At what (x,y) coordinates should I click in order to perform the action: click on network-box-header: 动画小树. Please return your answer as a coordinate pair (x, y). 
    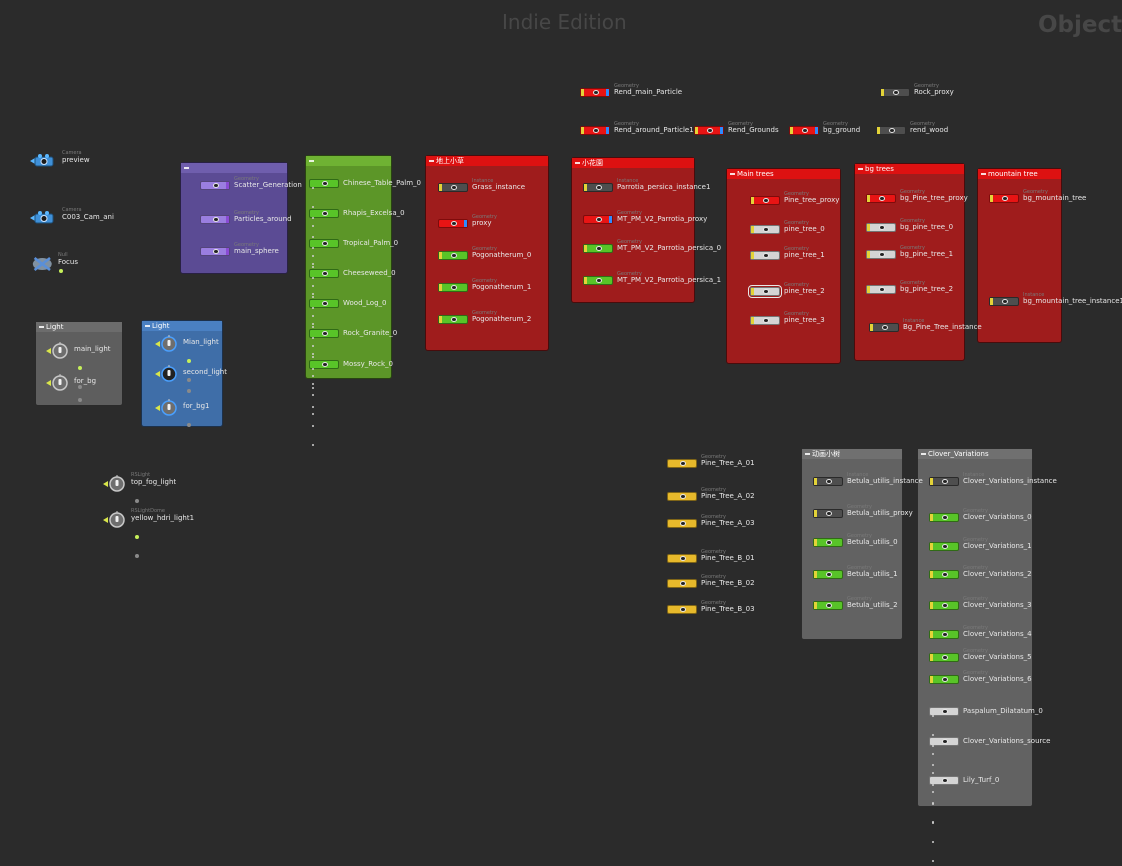
    Looking at the image, I should click on (852, 454).